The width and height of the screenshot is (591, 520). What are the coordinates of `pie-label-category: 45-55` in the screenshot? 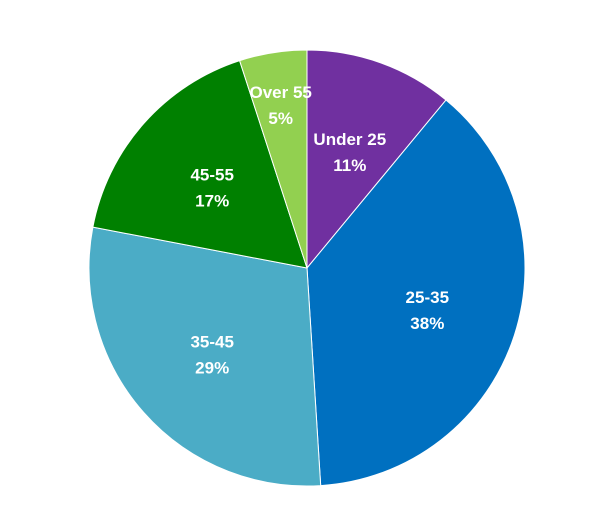 It's located at (211, 174).